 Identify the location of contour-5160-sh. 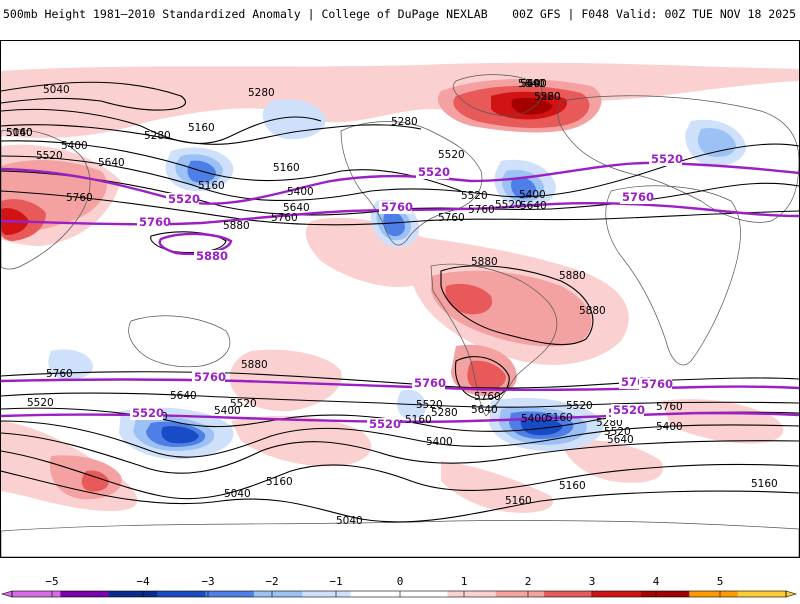
(400, 475).